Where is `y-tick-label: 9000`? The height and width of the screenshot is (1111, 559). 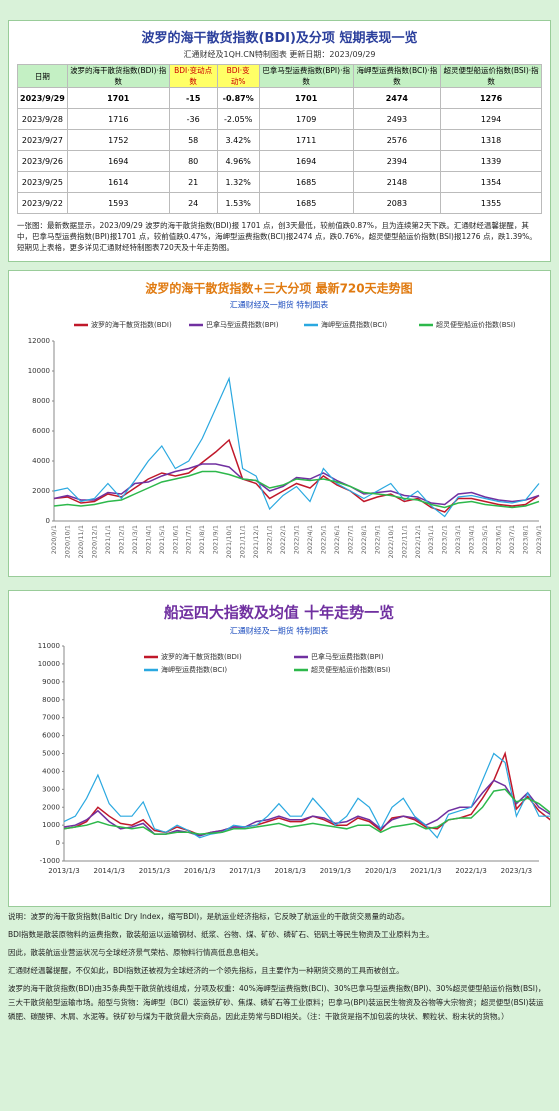 y-tick-label: 9000 is located at coordinates (51, 682).